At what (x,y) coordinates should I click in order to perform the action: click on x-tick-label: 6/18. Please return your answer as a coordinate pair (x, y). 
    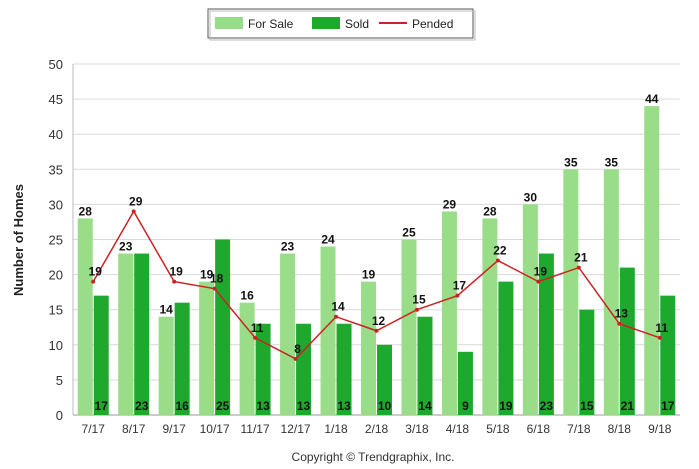
    Looking at the image, I should click on (539, 429).